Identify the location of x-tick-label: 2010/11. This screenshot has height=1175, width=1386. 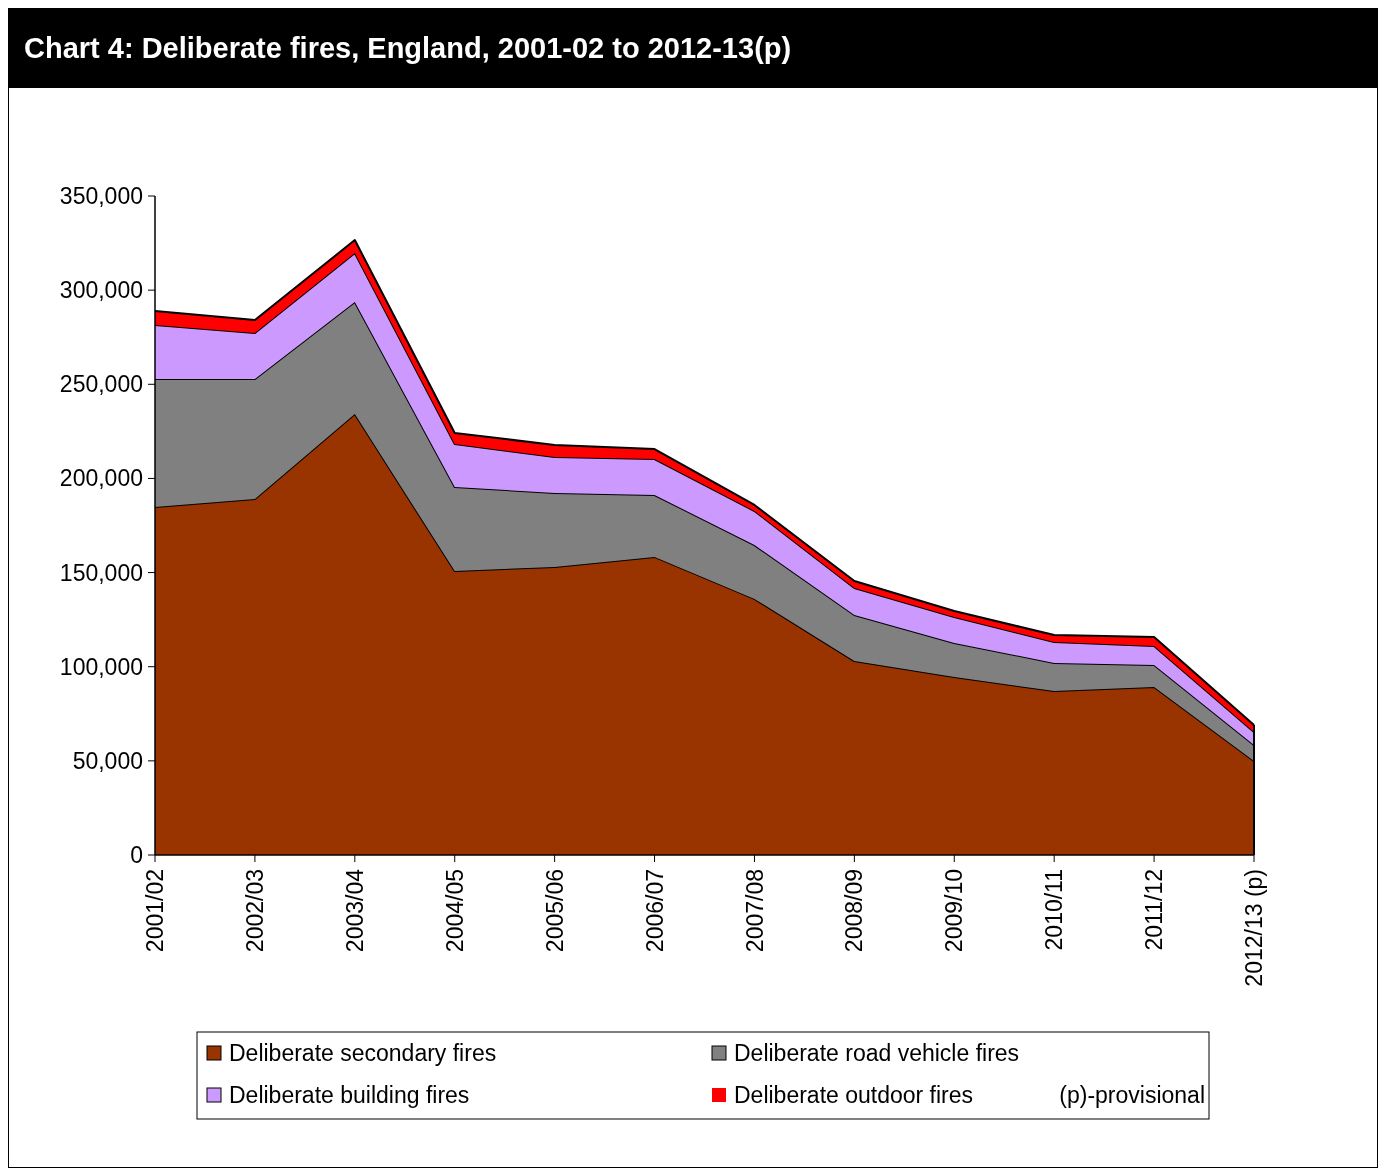
(1054, 910).